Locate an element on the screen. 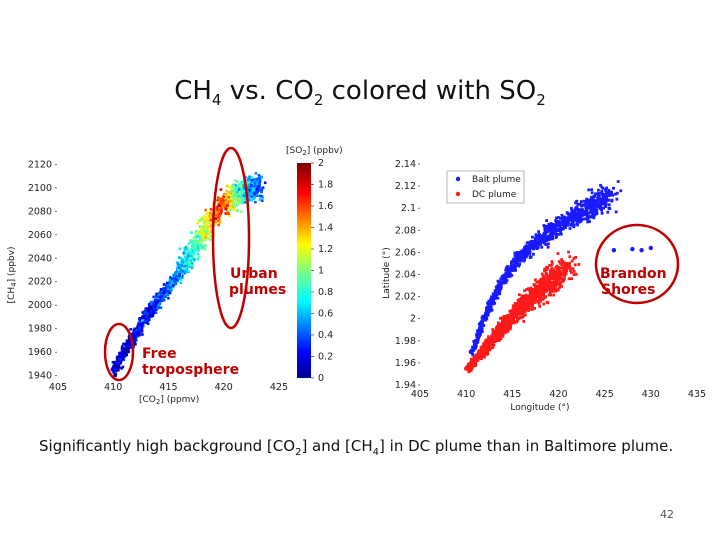 Image resolution: width=720 pixels, height=540 pixels. left-y-axis-label: [CH4] (ppbv) is located at coordinates (12, 275).